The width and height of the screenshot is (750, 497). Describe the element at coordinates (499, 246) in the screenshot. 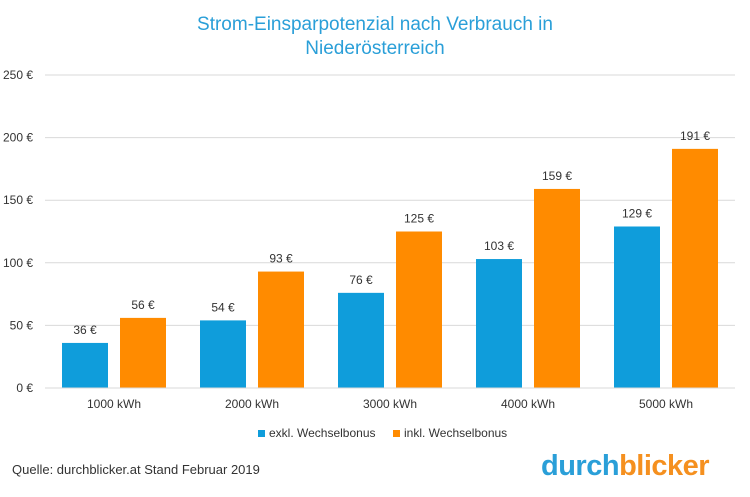

I see `data-label: 103 €` at that location.